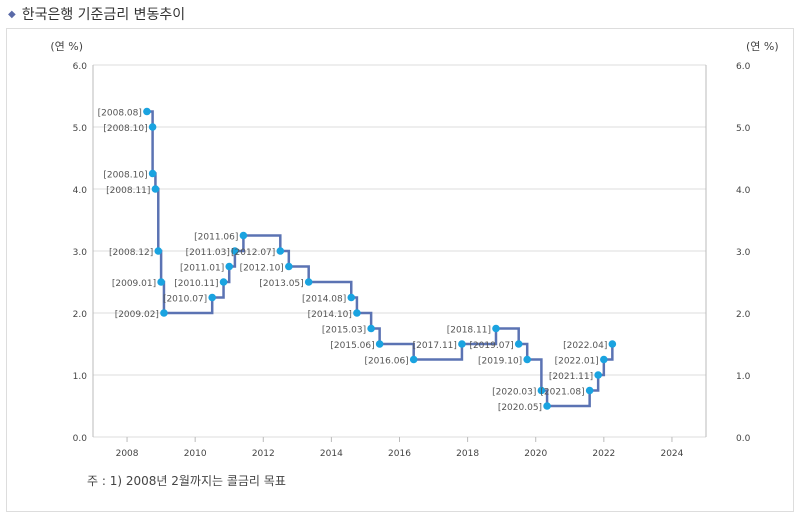 The image size is (800, 519). What do you see at coordinates (128, 191) in the screenshot?
I see `data-label: [2008.11]` at bounding box center [128, 191].